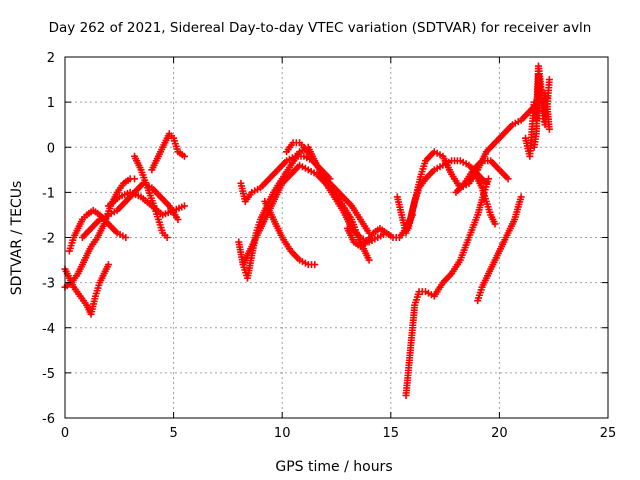  I want to click on y-tick-label: -3, so click(48, 284).